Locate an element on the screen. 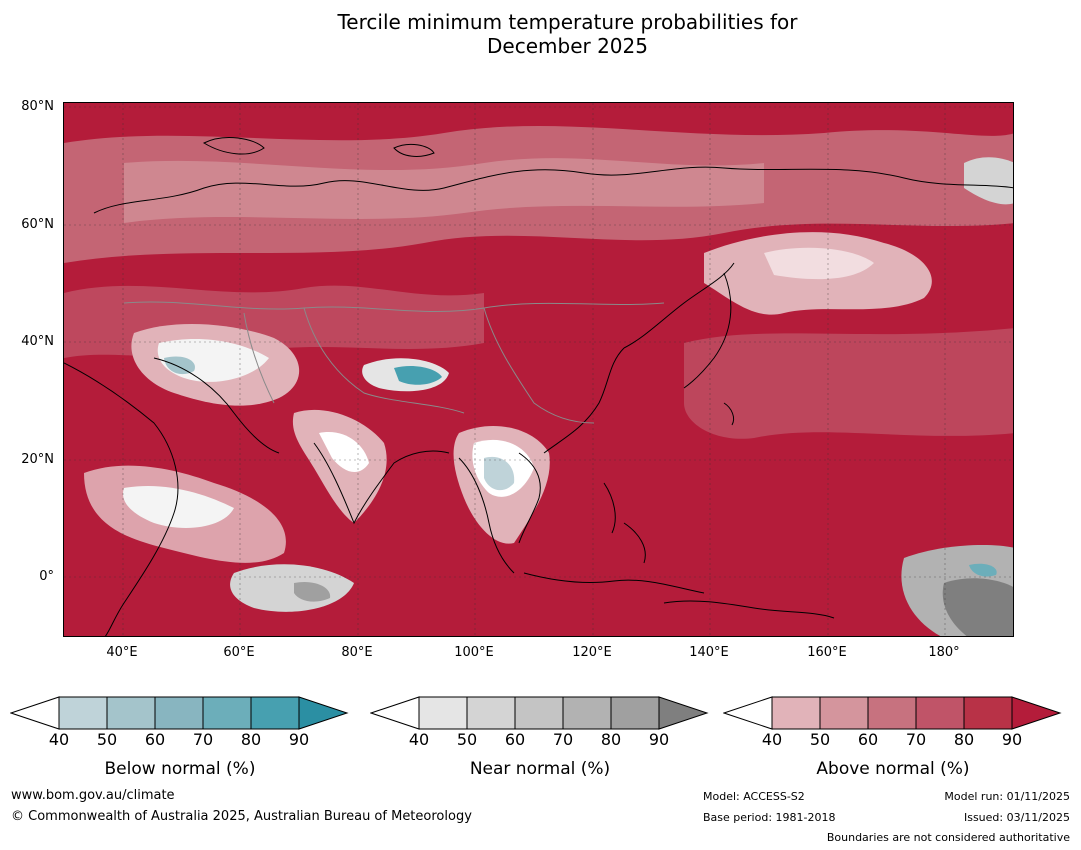 Image resolution: width=1081 pixels, height=850 pixels. below-normal-50-central-asia is located at coordinates (179, 365).